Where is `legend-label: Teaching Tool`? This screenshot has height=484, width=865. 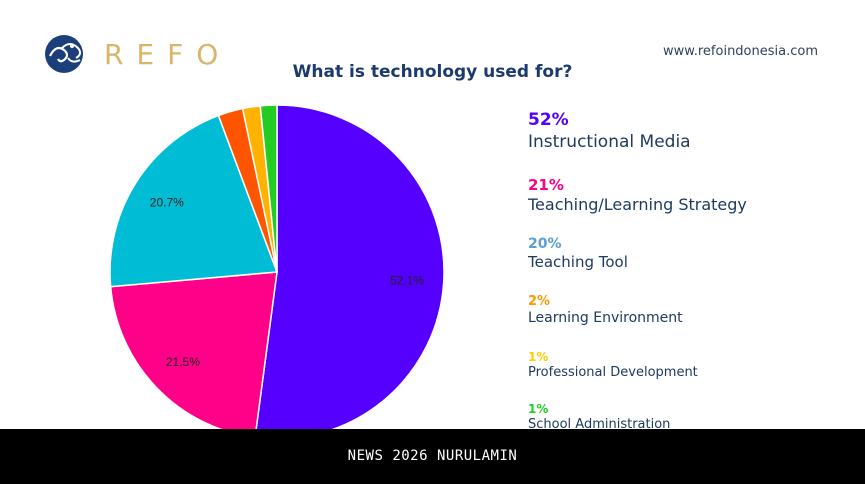
legend-label: Teaching Tool is located at coordinates (578, 262).